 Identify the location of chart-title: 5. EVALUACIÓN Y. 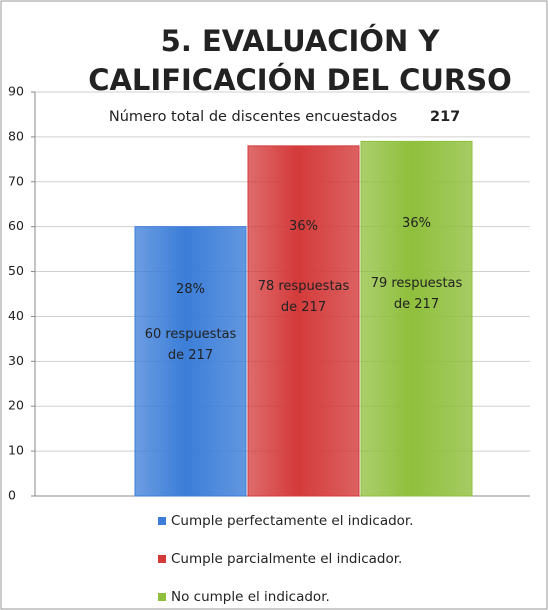
(301, 41).